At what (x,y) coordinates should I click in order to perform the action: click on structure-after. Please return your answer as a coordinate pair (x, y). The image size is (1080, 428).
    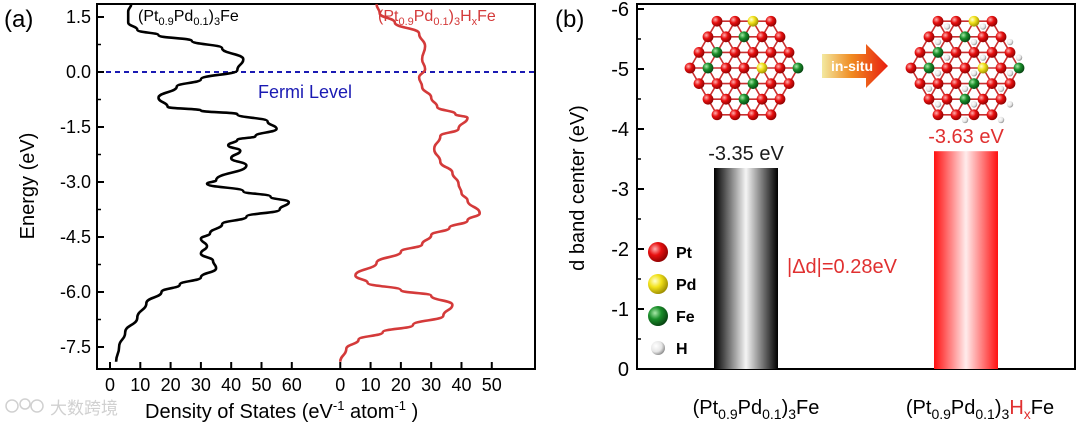
    Looking at the image, I should click on (965, 69).